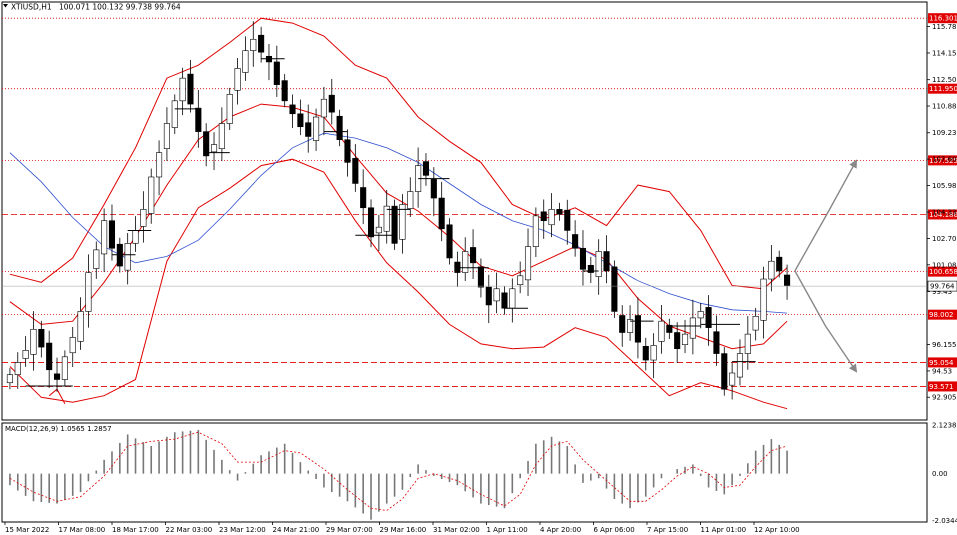 The image size is (957, 535). What do you see at coordinates (242, 530) in the screenshot?
I see `x-tick-label-4: 23 Mar 12:00` at bounding box center [242, 530].